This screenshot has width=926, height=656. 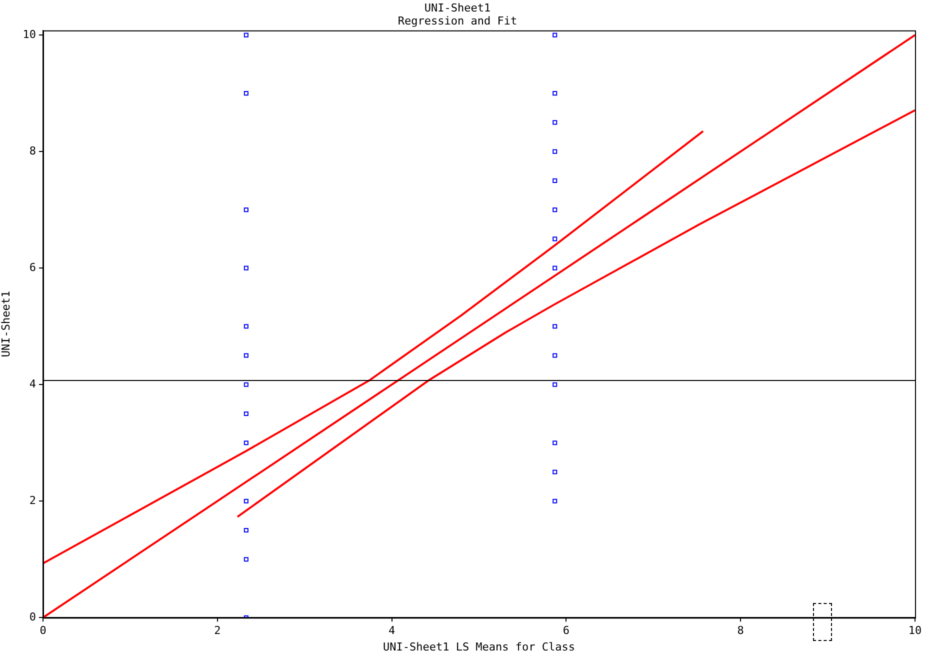 What do you see at coordinates (32, 267) in the screenshot?
I see `y-tick-label: 6` at bounding box center [32, 267].